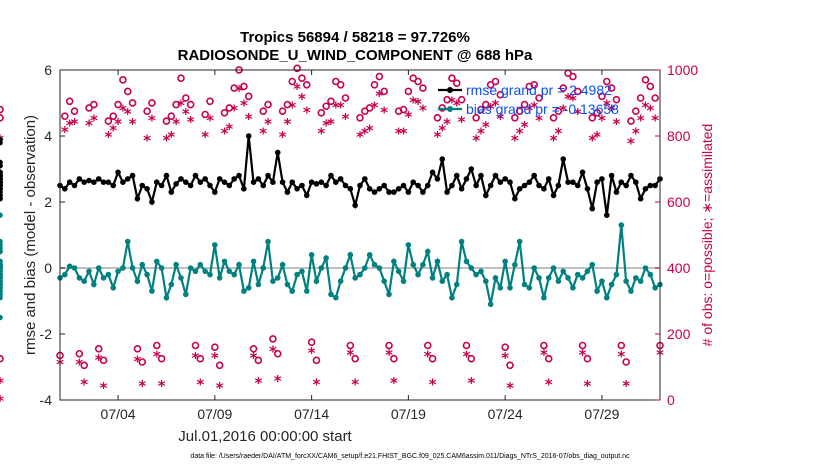 The height and width of the screenshot is (470, 830). Describe the element at coordinates (46, 400) in the screenshot. I see `y-tick-label-left: -4` at that location.